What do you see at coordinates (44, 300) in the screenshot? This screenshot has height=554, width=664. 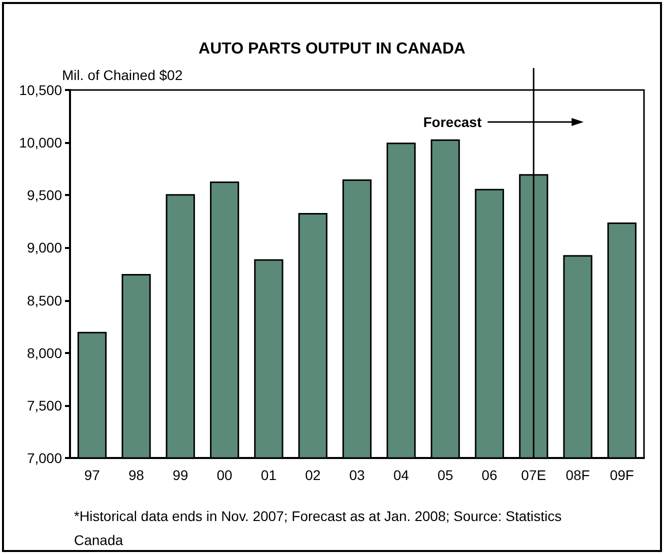 I see `y-tick-label: 8,500` at bounding box center [44, 300].